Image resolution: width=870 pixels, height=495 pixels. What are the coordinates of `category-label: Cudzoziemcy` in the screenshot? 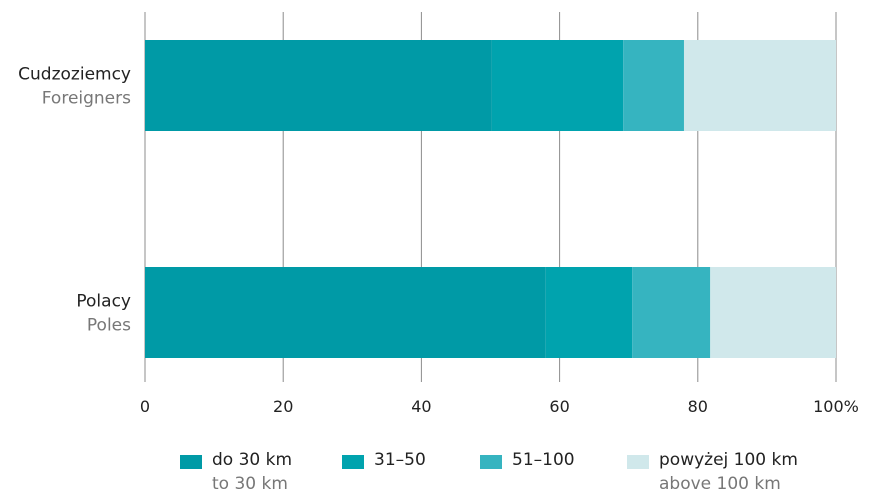 It's located at (74, 75).